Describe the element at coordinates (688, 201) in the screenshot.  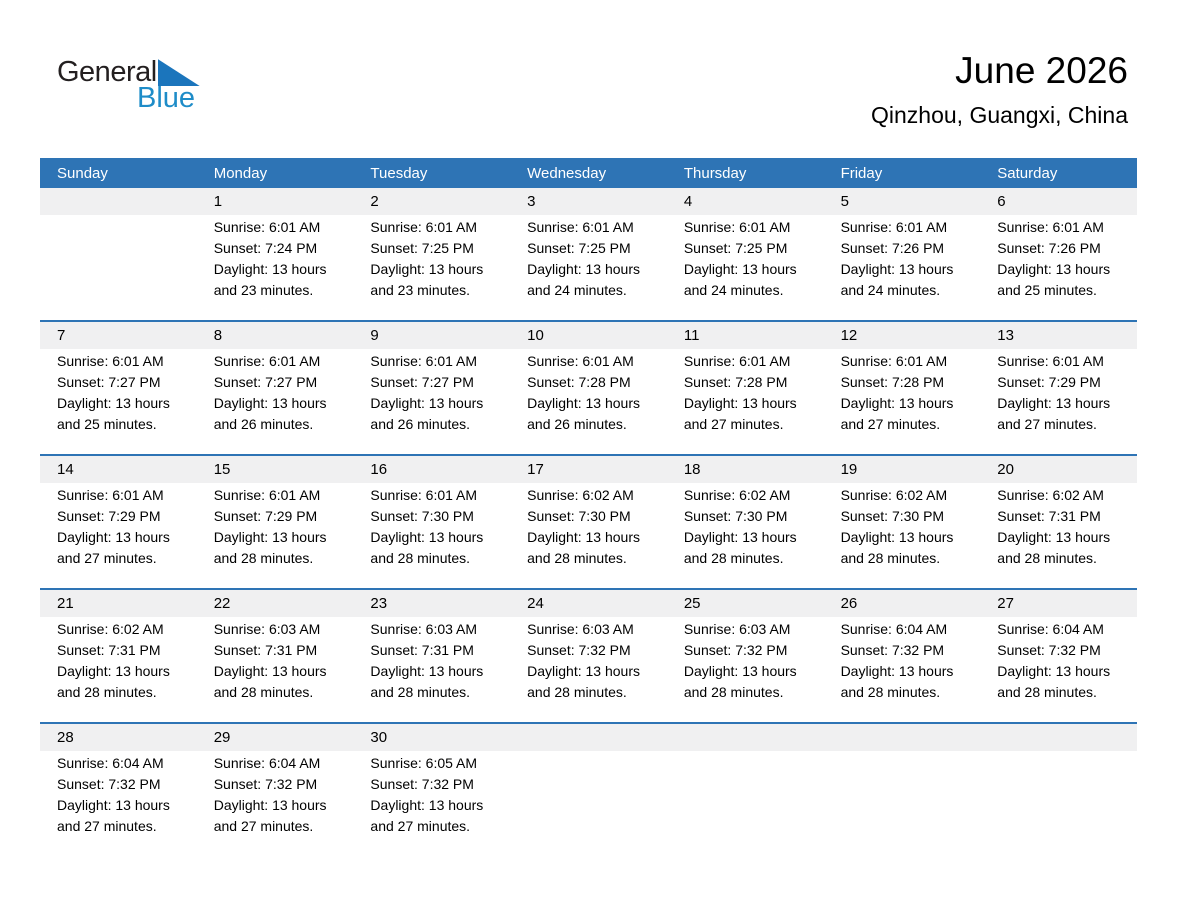
I see `day-number: 4` at that location.